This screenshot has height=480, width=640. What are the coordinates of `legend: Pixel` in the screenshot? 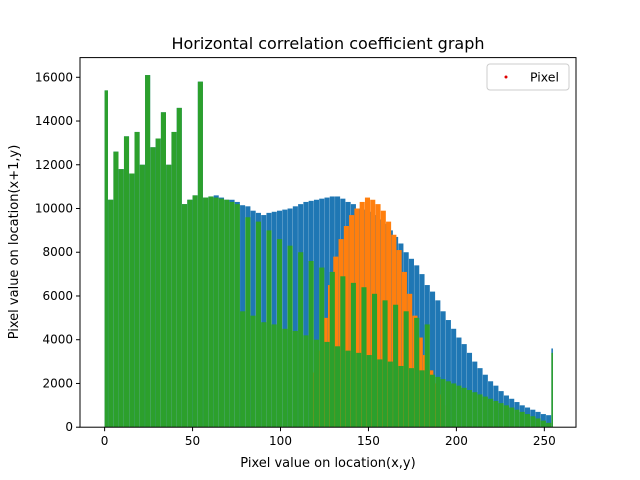 It's located at (528, 77).